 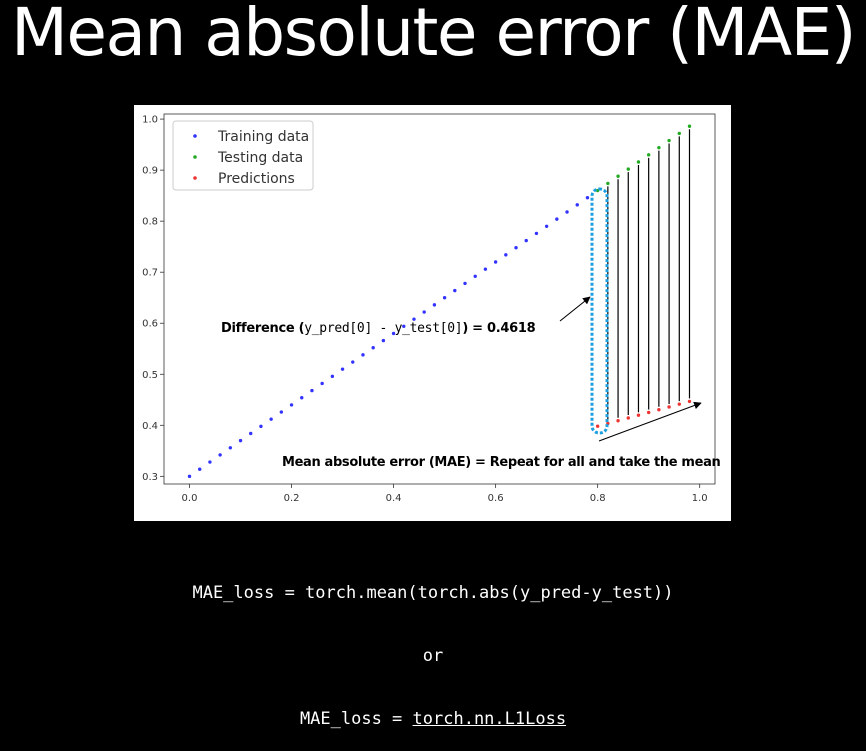 I want to click on x-tick-label: 0.6, so click(x=496, y=498).